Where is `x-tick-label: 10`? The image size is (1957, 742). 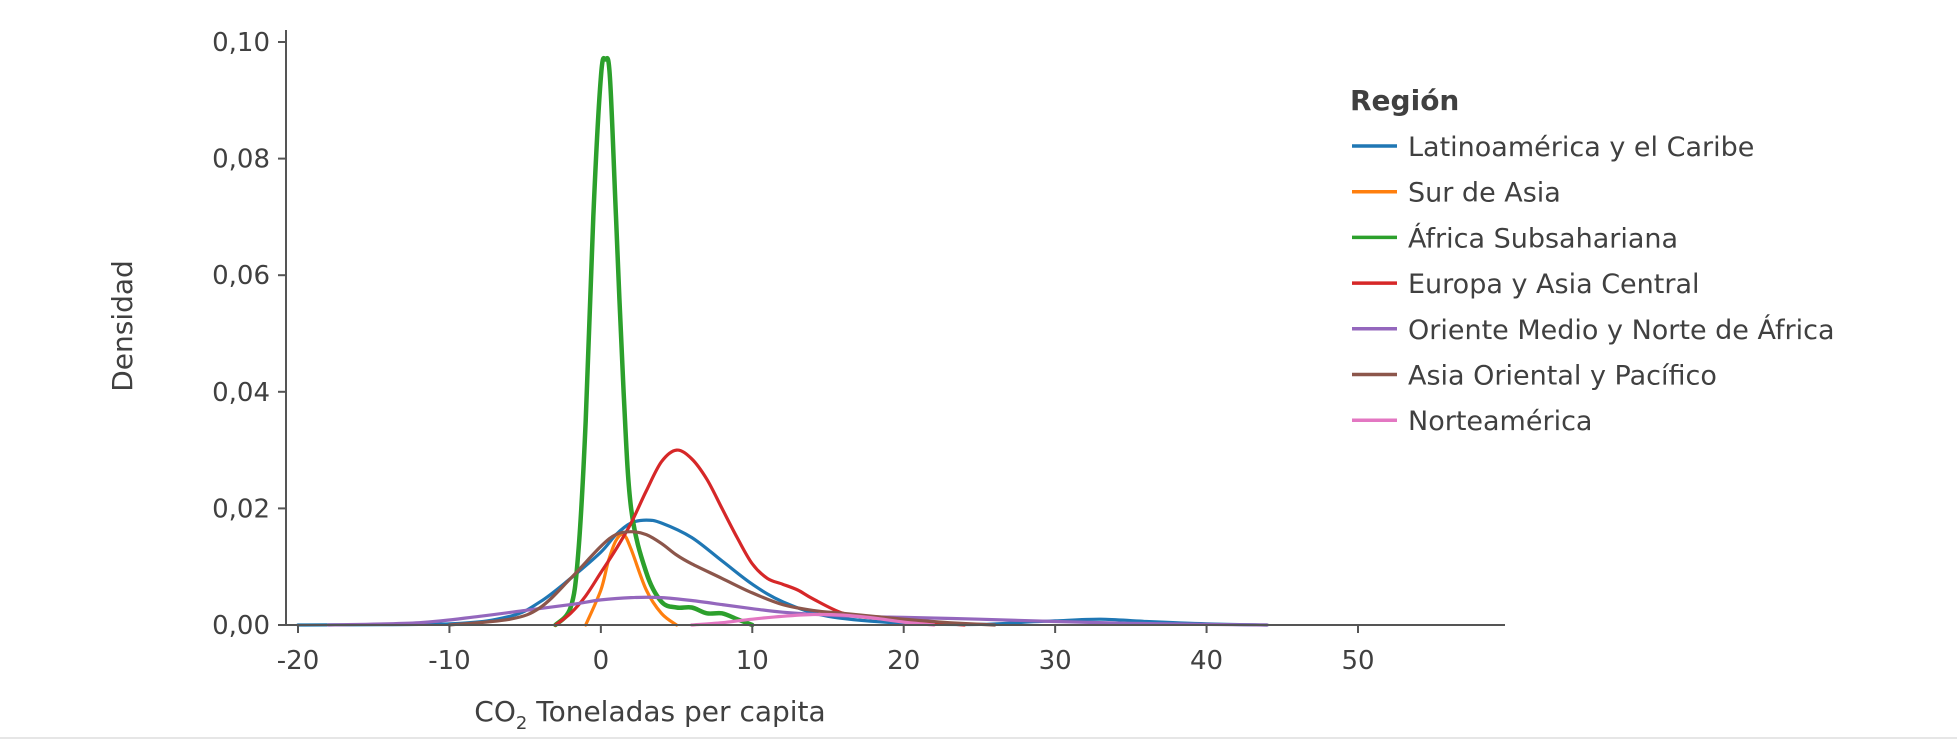
x-tick-label: 10 is located at coordinates (752, 661).